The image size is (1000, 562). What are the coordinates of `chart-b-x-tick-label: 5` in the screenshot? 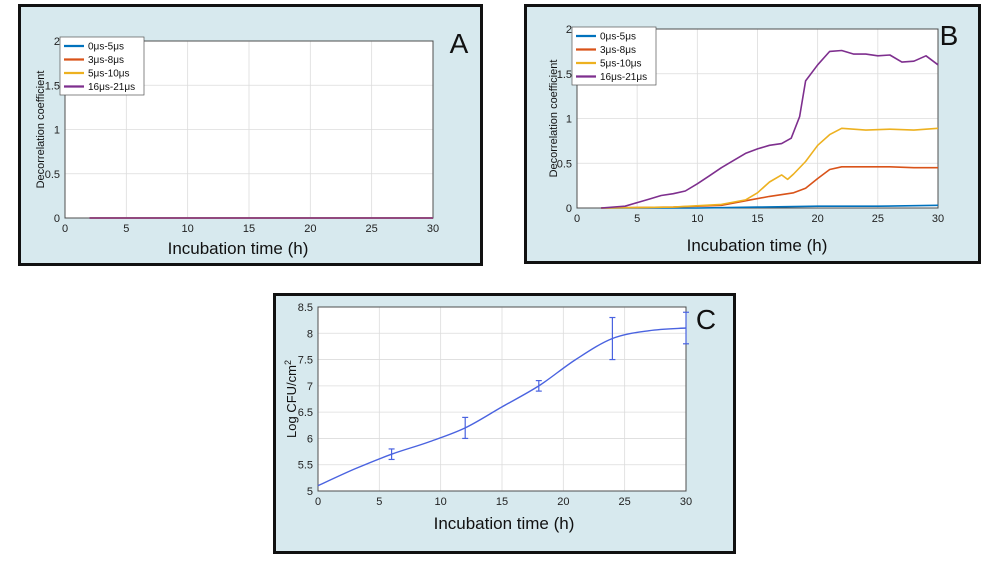 It's located at (637, 219).